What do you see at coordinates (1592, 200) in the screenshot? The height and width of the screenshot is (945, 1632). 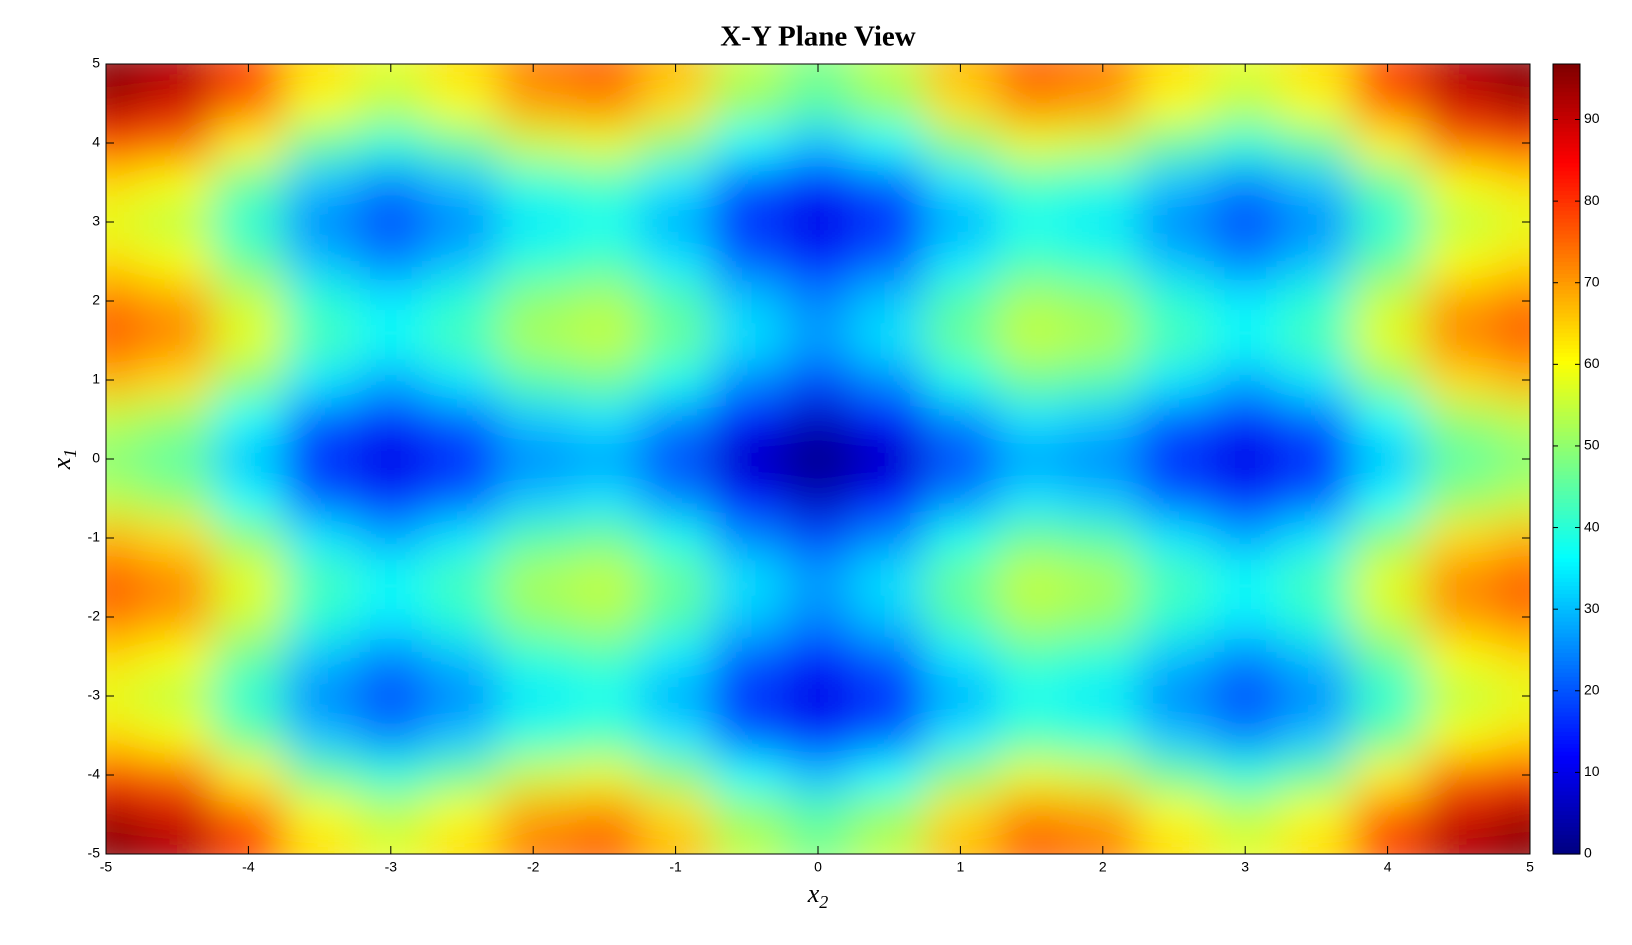 I see `colorbar-tick-label: 80` at bounding box center [1592, 200].